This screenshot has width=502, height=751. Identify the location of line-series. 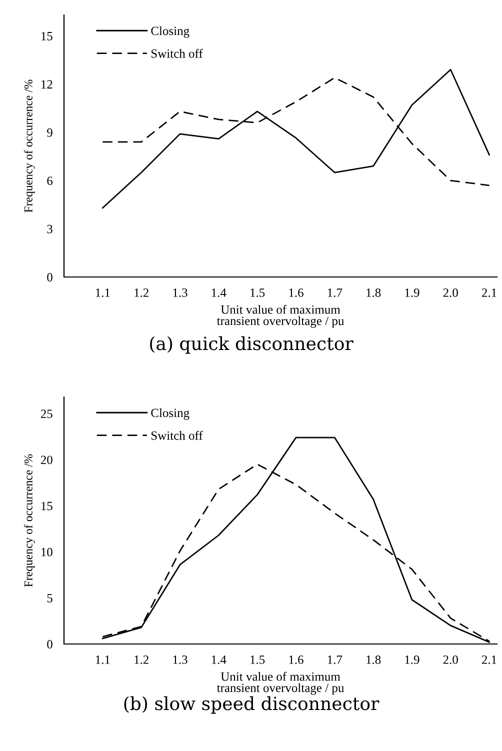
(296, 138).